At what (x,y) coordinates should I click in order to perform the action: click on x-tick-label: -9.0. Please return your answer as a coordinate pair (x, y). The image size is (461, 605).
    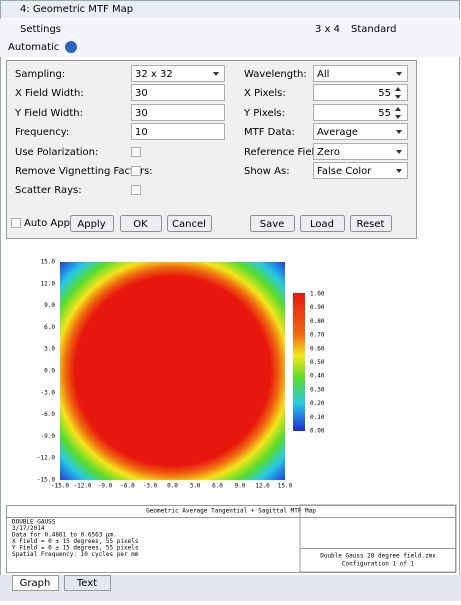
    Looking at the image, I should click on (105, 486).